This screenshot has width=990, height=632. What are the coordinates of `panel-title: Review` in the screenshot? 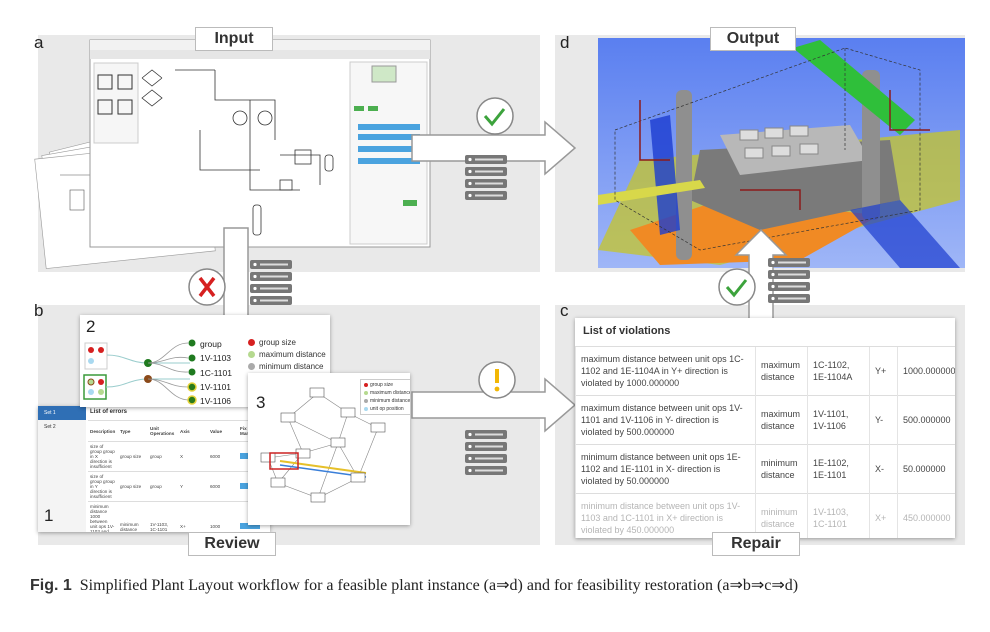 It's located at (232, 544).